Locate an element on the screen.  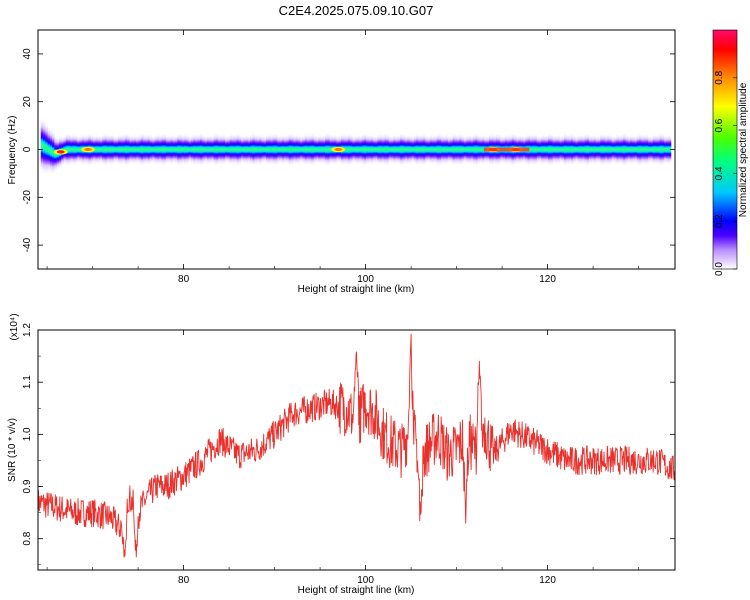
spectrogram-y-tick-label: 40 is located at coordinates (27, 54).